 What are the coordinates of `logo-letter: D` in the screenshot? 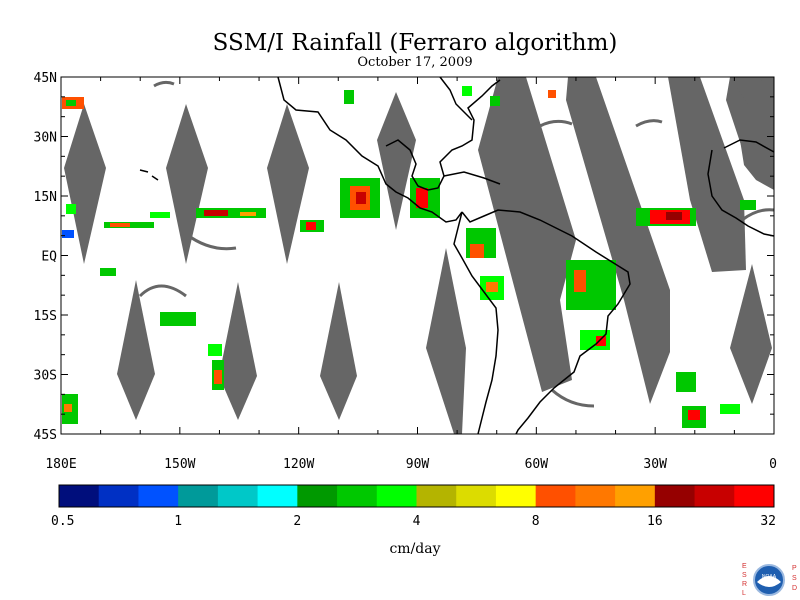 It's located at (794, 588).